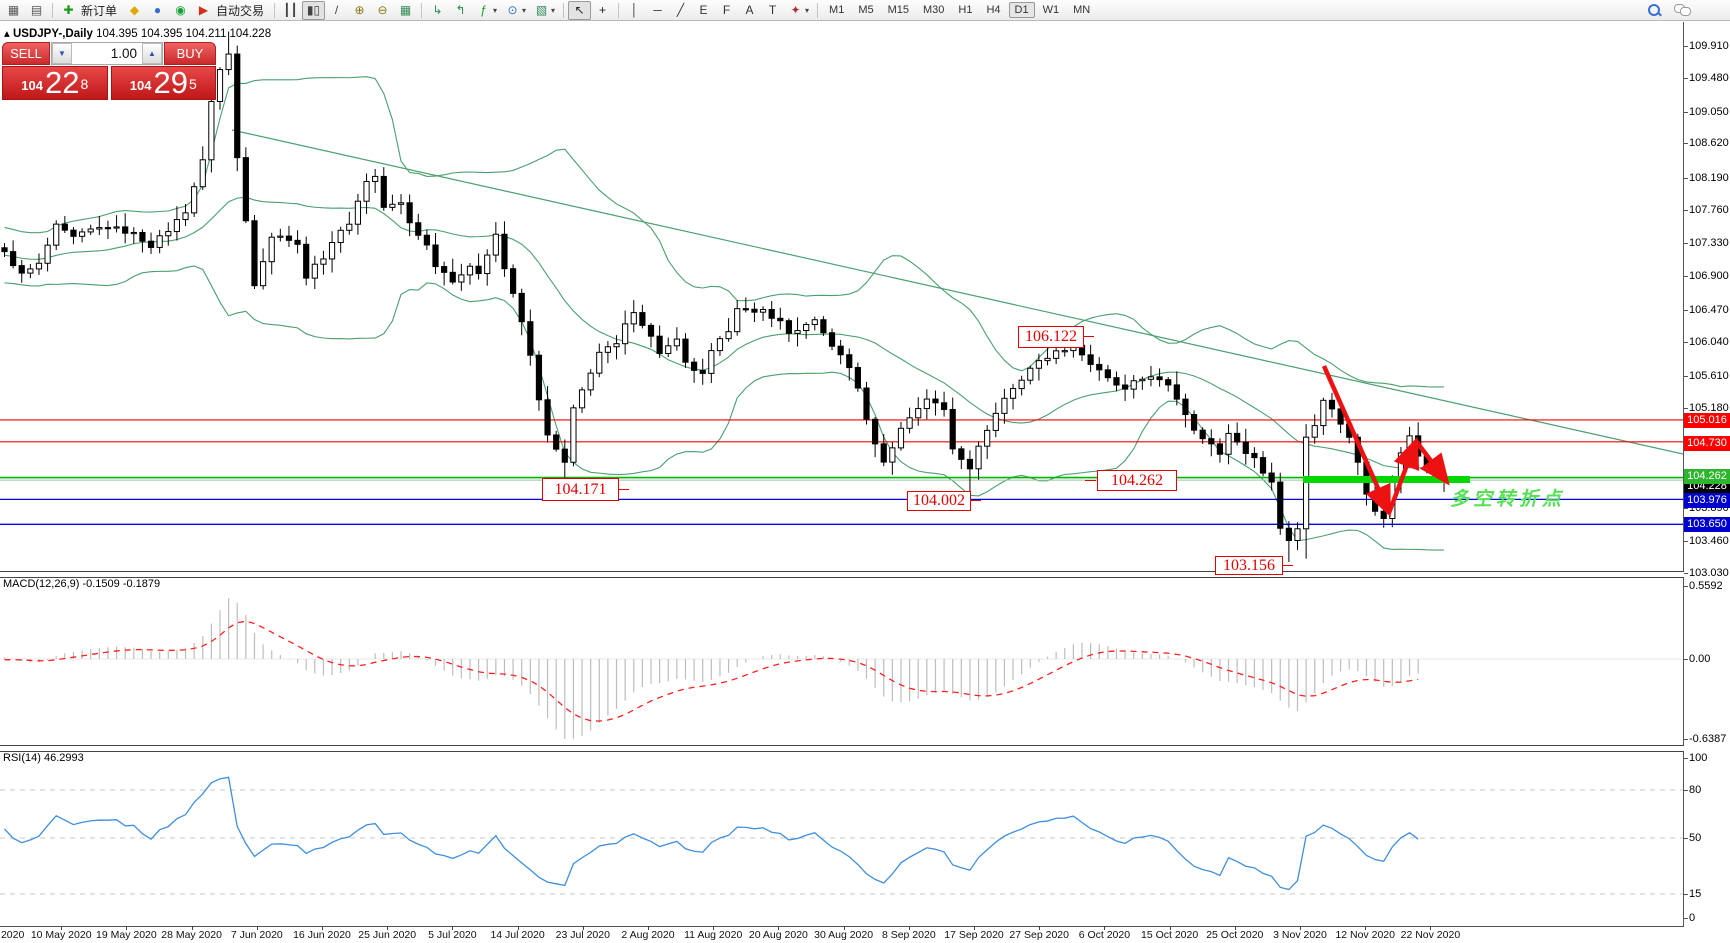 The image size is (1730, 943). What do you see at coordinates (603, 10) in the screenshot?
I see `crosshair-icon: +` at bounding box center [603, 10].